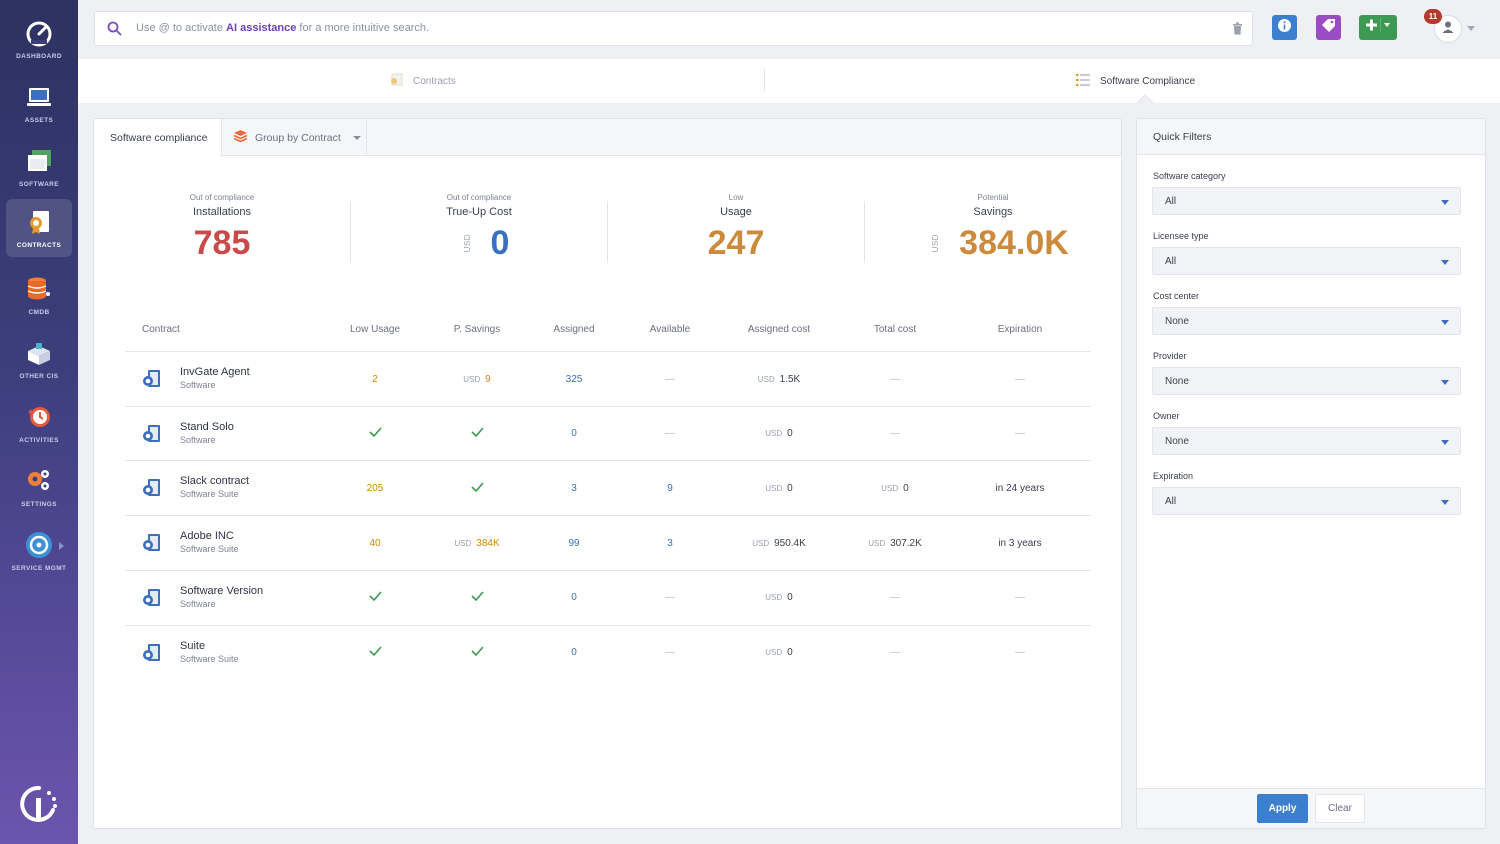 The width and height of the screenshot is (1500, 844). I want to click on clear-button: Clear, so click(1340, 808).